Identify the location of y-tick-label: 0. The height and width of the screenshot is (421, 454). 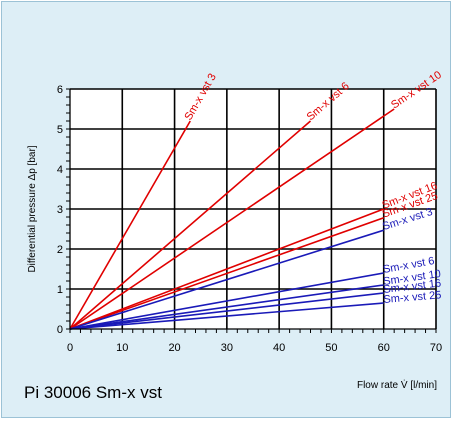
(60, 330).